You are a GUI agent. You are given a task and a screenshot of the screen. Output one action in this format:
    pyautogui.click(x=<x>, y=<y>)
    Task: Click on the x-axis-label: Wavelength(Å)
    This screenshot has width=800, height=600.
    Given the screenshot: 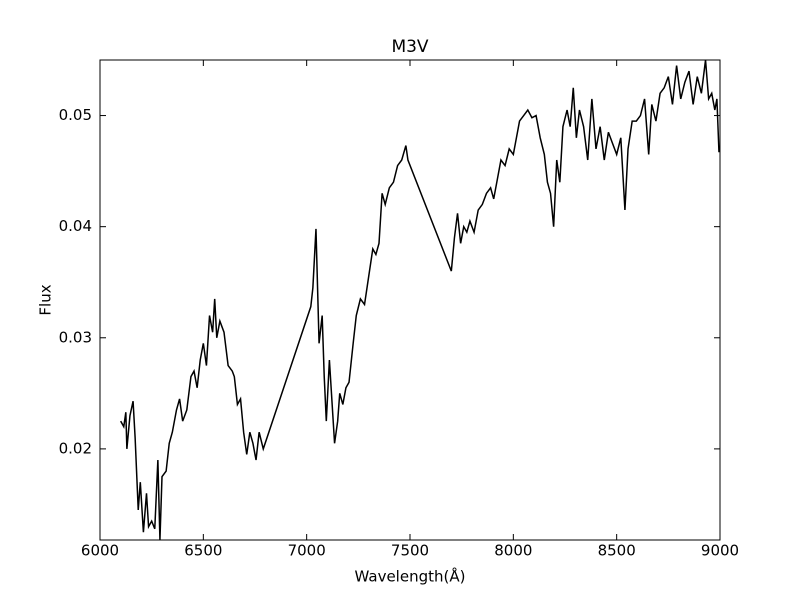 What is the action you would take?
    pyautogui.click(x=410, y=576)
    